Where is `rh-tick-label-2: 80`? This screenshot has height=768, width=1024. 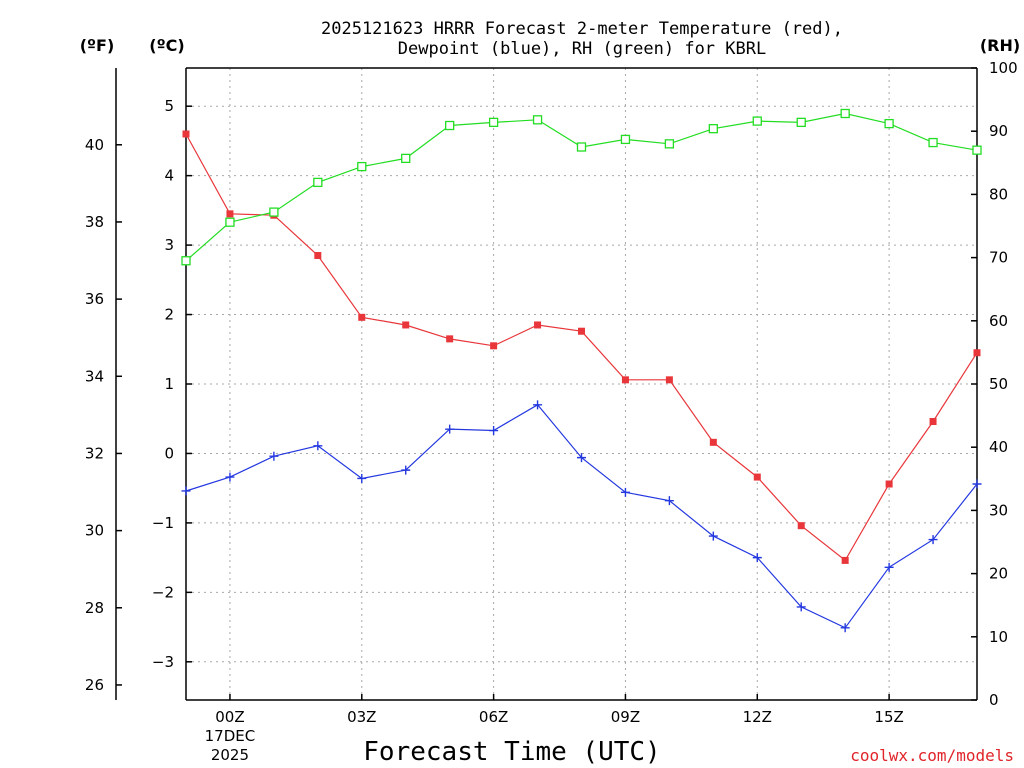 rh-tick-label-2: 80 is located at coordinates (998, 194).